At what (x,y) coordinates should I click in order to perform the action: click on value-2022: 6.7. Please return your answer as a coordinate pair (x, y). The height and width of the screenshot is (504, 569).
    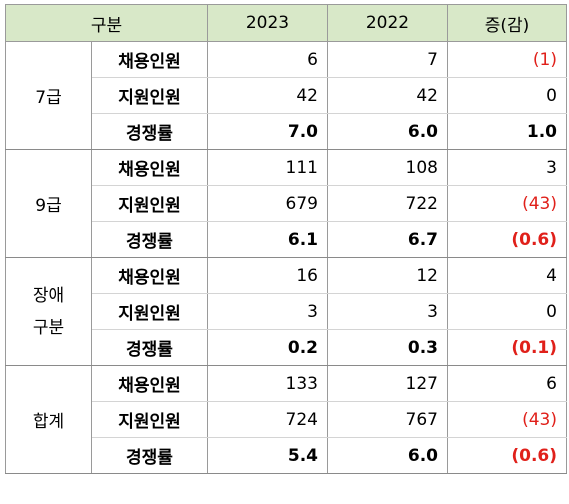
    Looking at the image, I should click on (387, 239).